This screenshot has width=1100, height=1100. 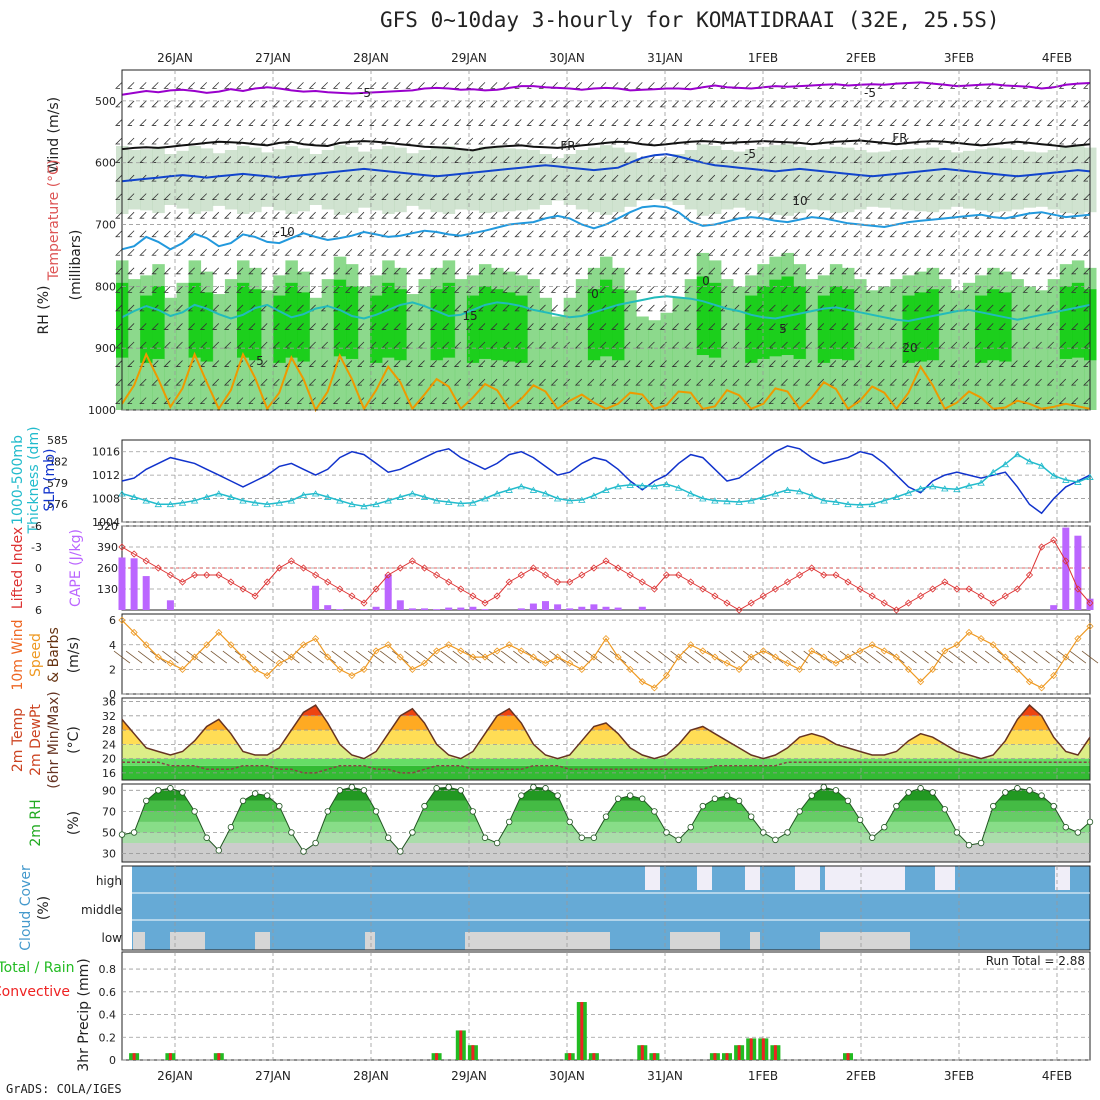 I want to click on precip-bar-convective, so click(x=570, y=1056).